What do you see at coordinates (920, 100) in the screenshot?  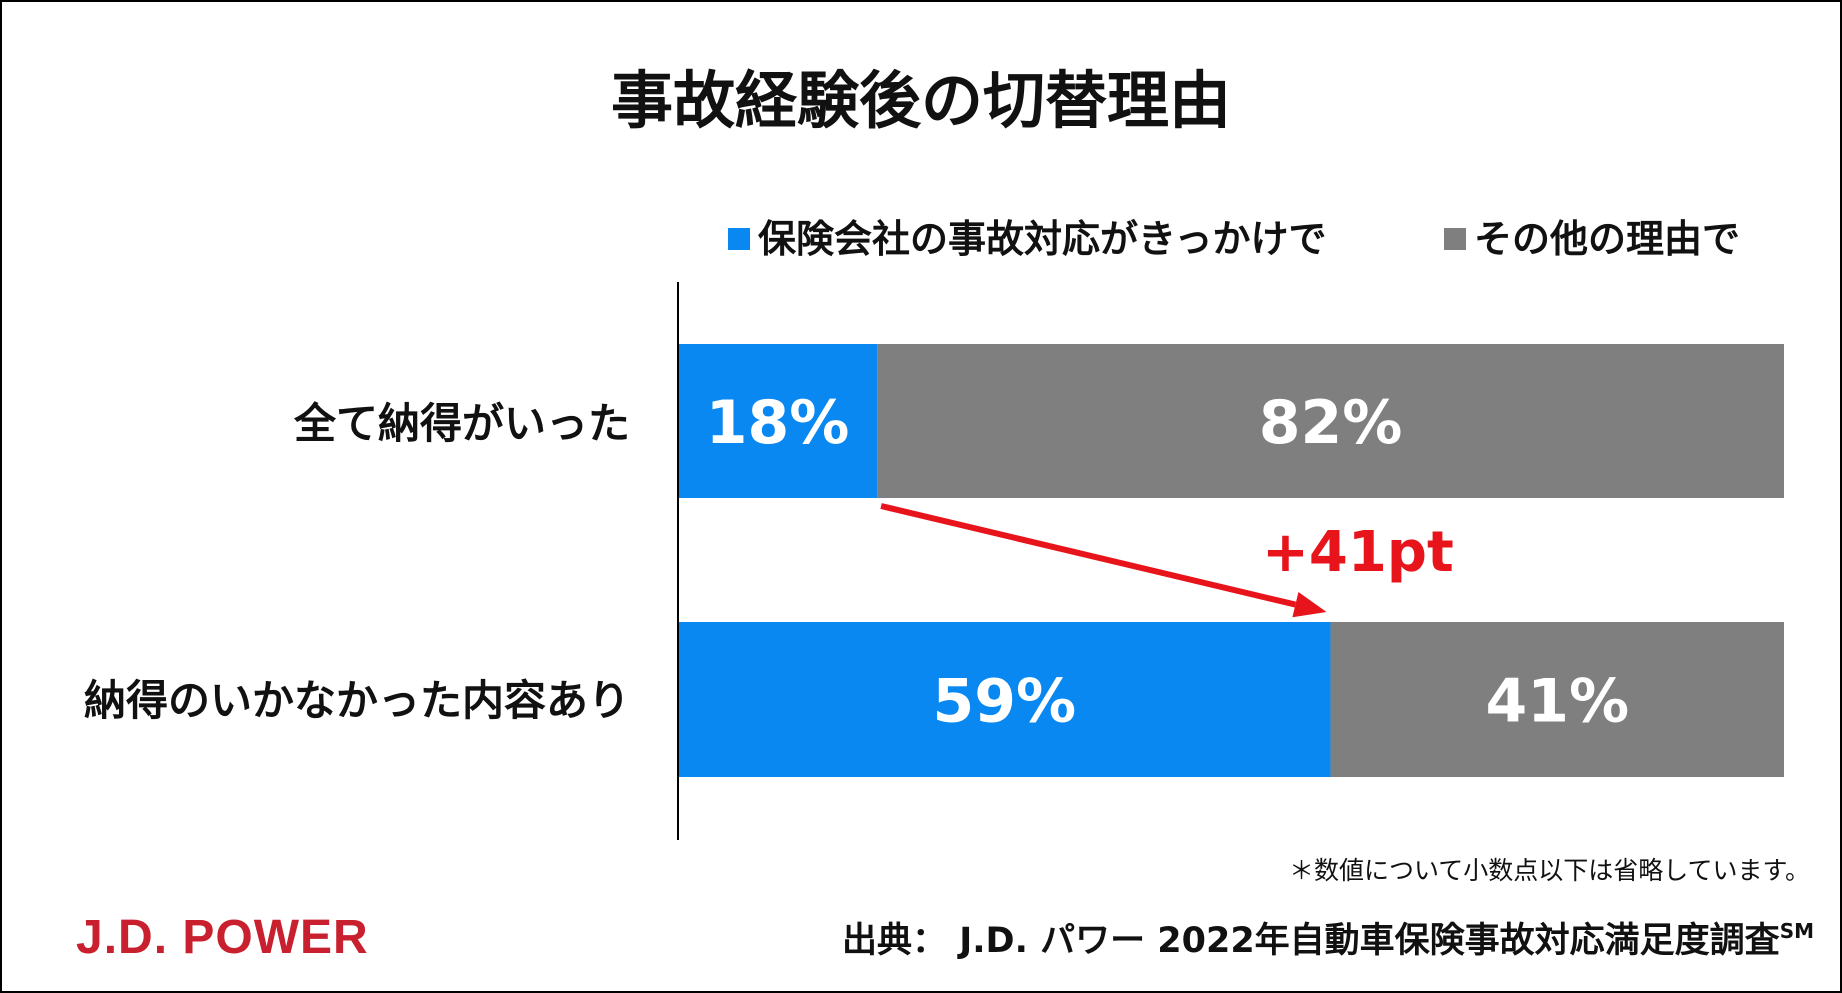 I see `chart-title: 事故経験後の切替理由` at bounding box center [920, 100].